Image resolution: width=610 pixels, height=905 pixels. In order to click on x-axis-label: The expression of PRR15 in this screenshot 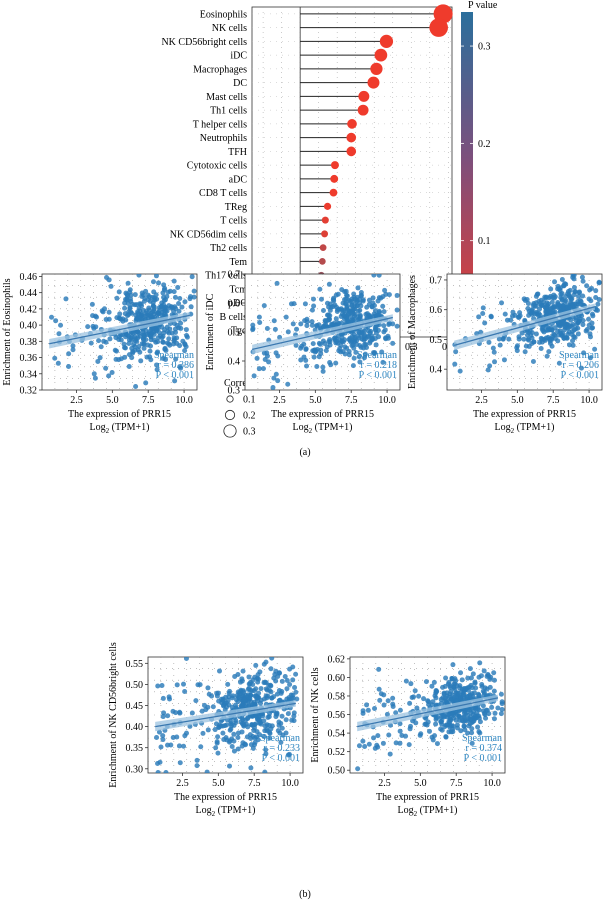, I will do `click(322, 414)`.